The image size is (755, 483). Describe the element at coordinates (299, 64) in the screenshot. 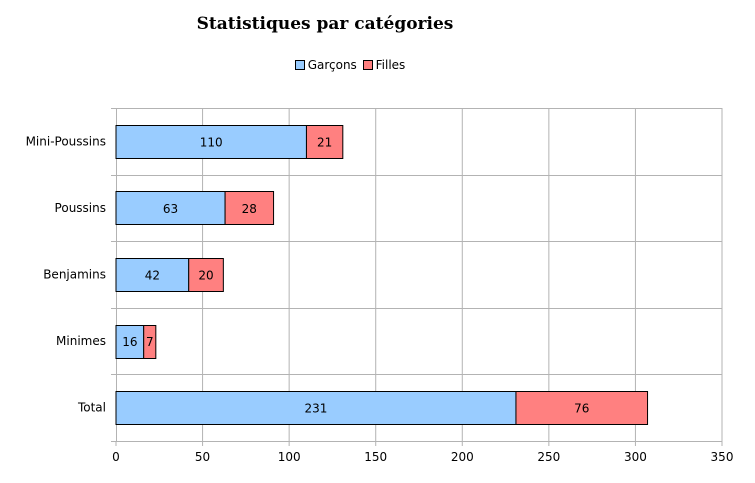

I see `legend-swatch-garcons` at that location.